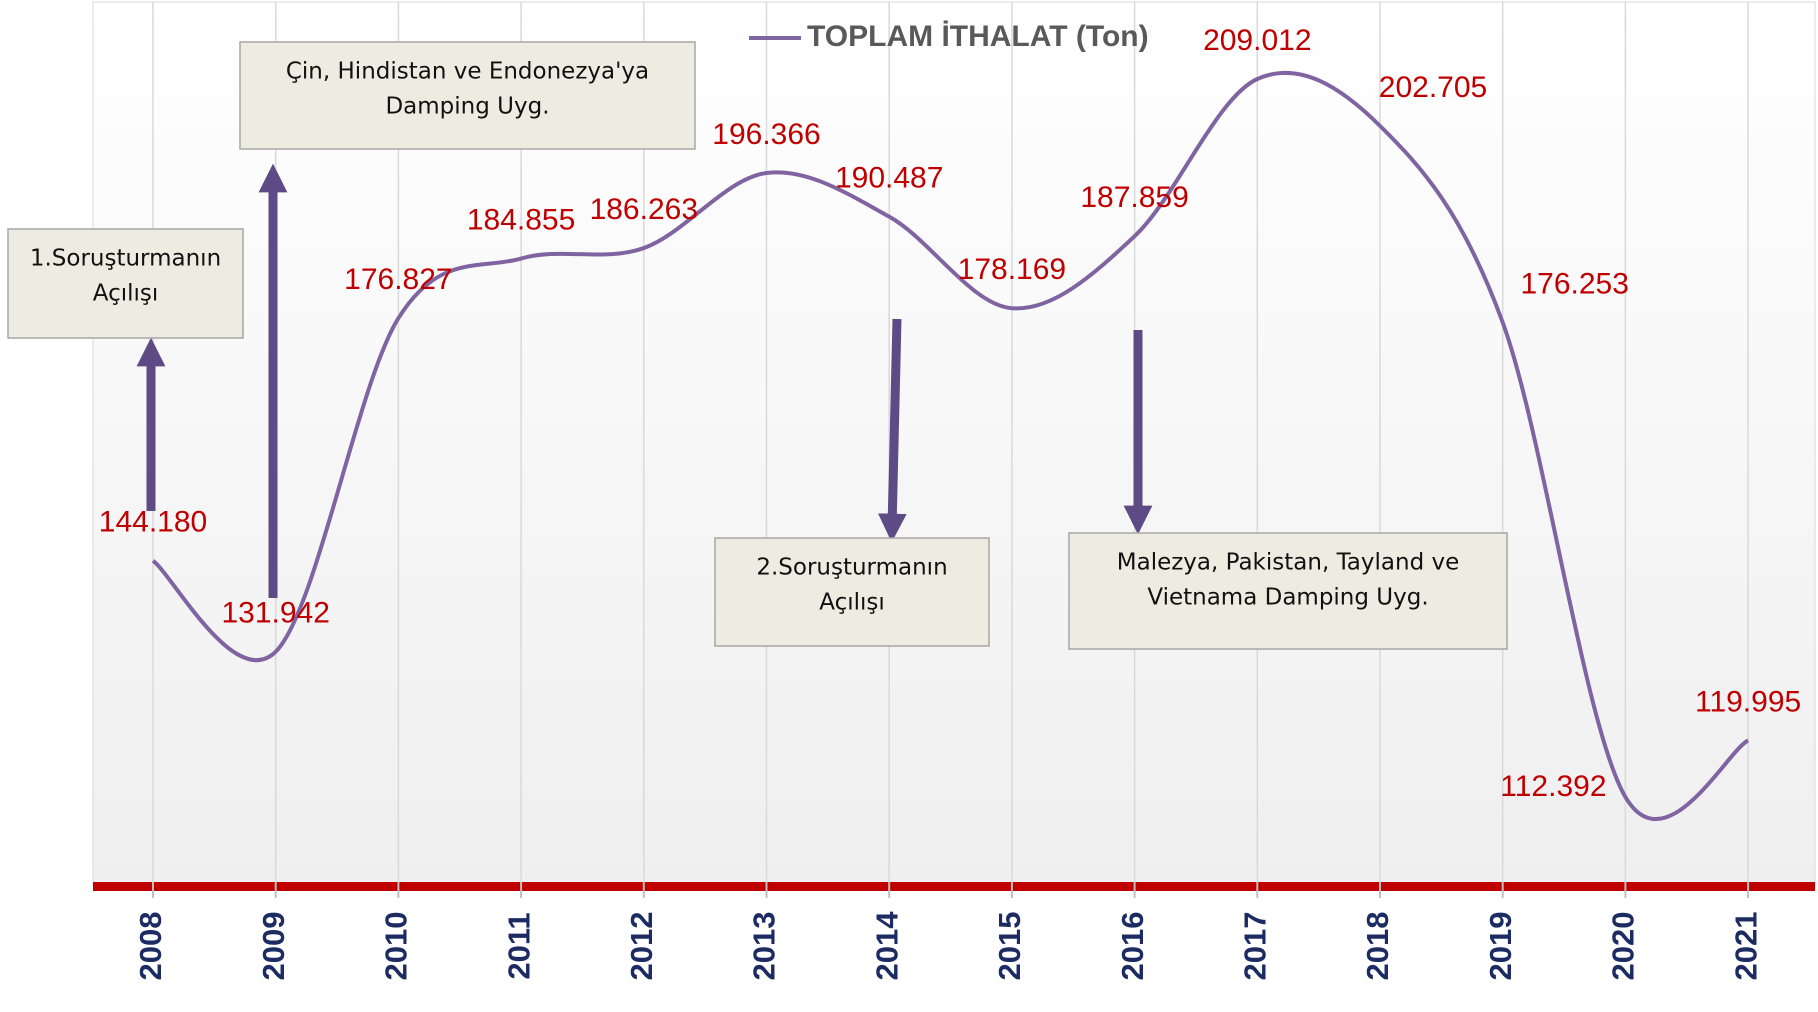  Describe the element at coordinates (396, 946) in the screenshot. I see `x-tick-label: 2010` at that location.